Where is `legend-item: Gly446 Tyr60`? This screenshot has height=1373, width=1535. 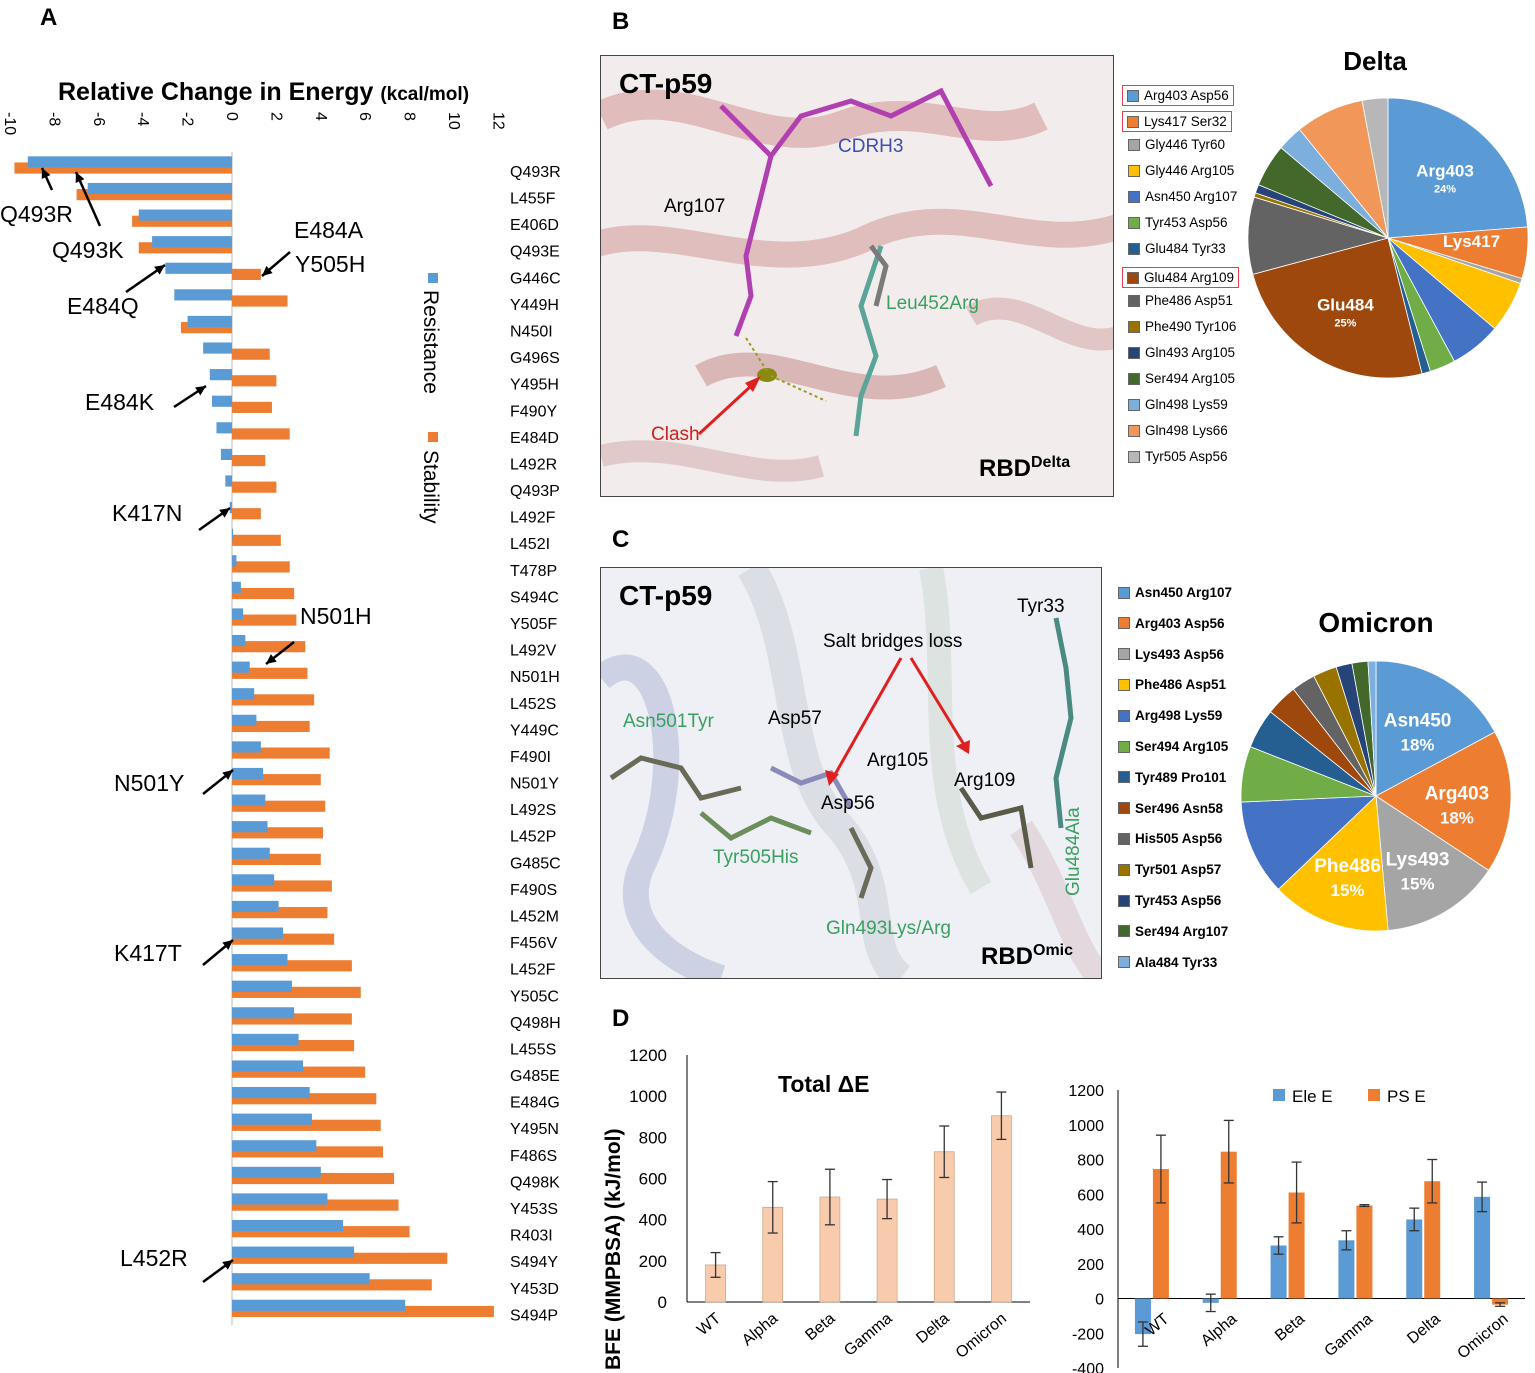 legend-item: Gly446 Tyr60 is located at coordinates (1176, 144).